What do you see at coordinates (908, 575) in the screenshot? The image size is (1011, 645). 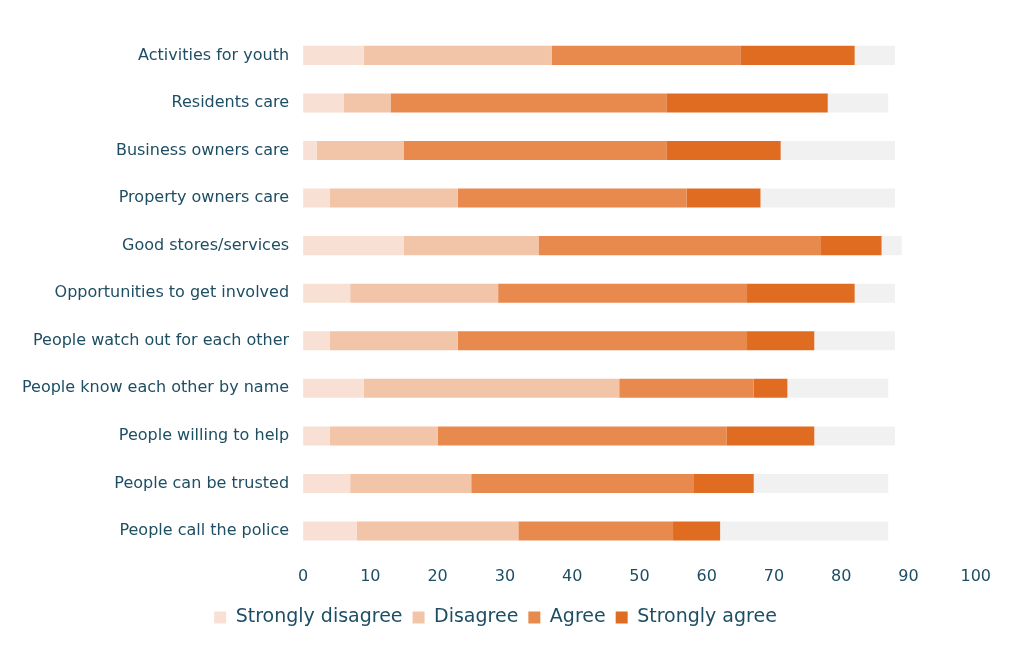 I see `x-tick-label: 90` at bounding box center [908, 575].